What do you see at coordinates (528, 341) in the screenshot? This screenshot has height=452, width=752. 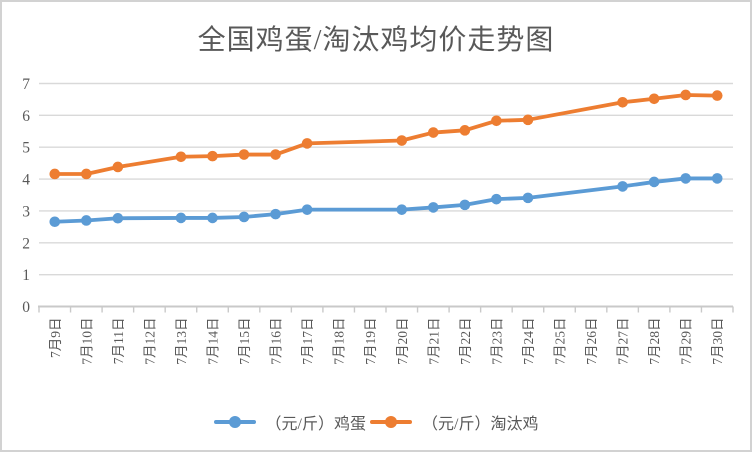 I see `x-axis-label: 7月24日` at bounding box center [528, 341].